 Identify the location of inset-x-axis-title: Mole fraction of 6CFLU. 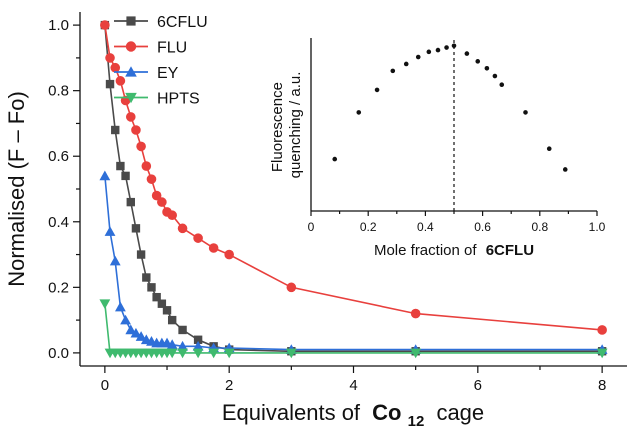
(454, 250).